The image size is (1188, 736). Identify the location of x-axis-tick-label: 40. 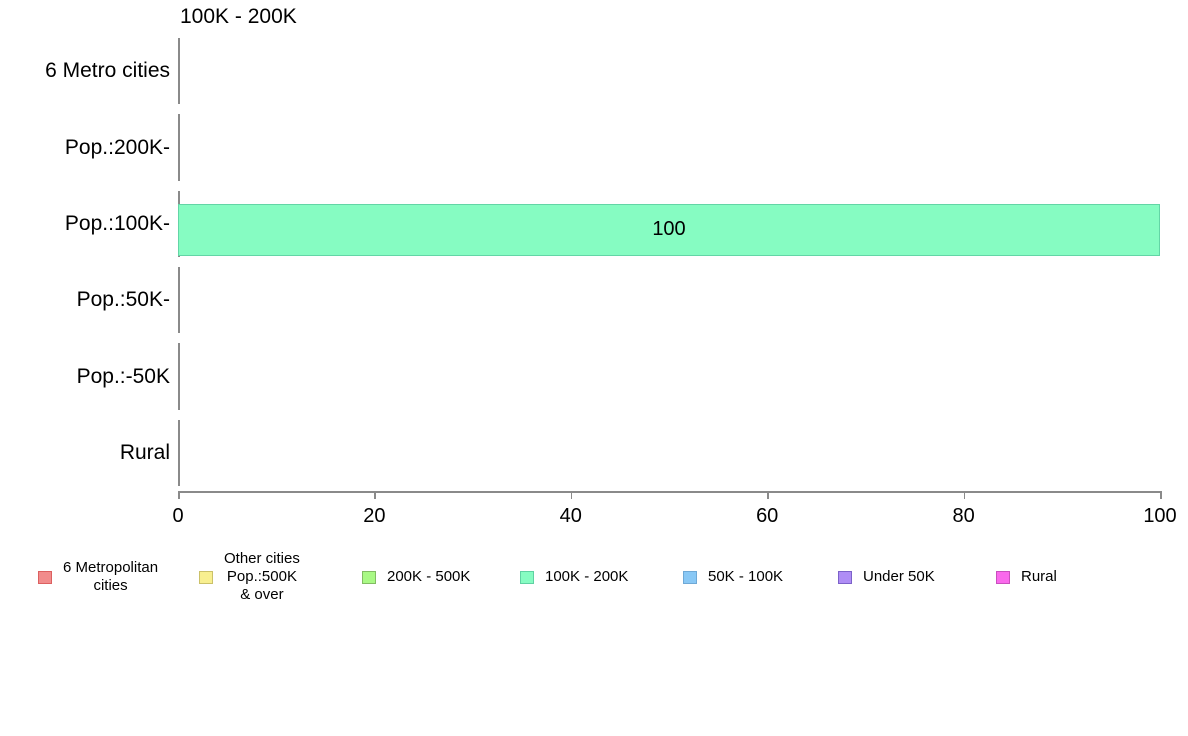
(570, 516).